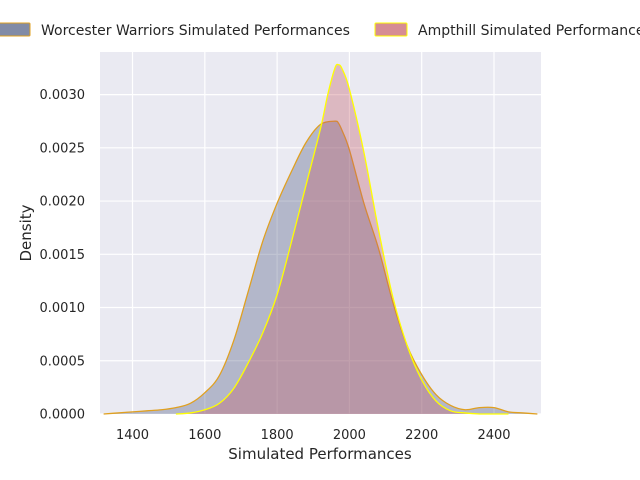 The width and height of the screenshot is (640, 480). Describe the element at coordinates (313, 435) in the screenshot. I see `x-axis: 1400 1600 1800 2000 2200 2400` at that location.